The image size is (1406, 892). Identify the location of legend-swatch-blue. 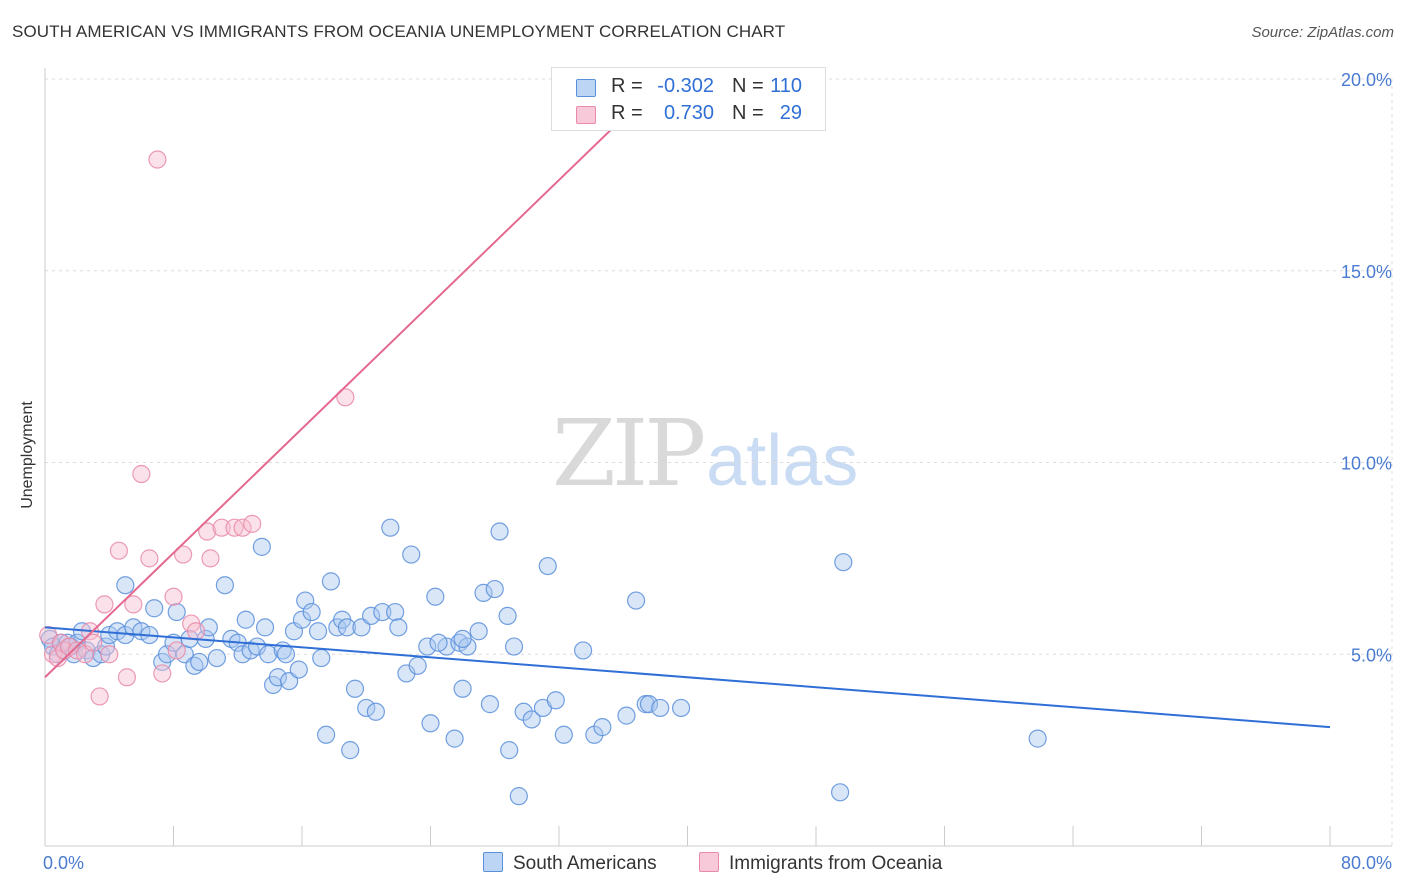
(586, 88).